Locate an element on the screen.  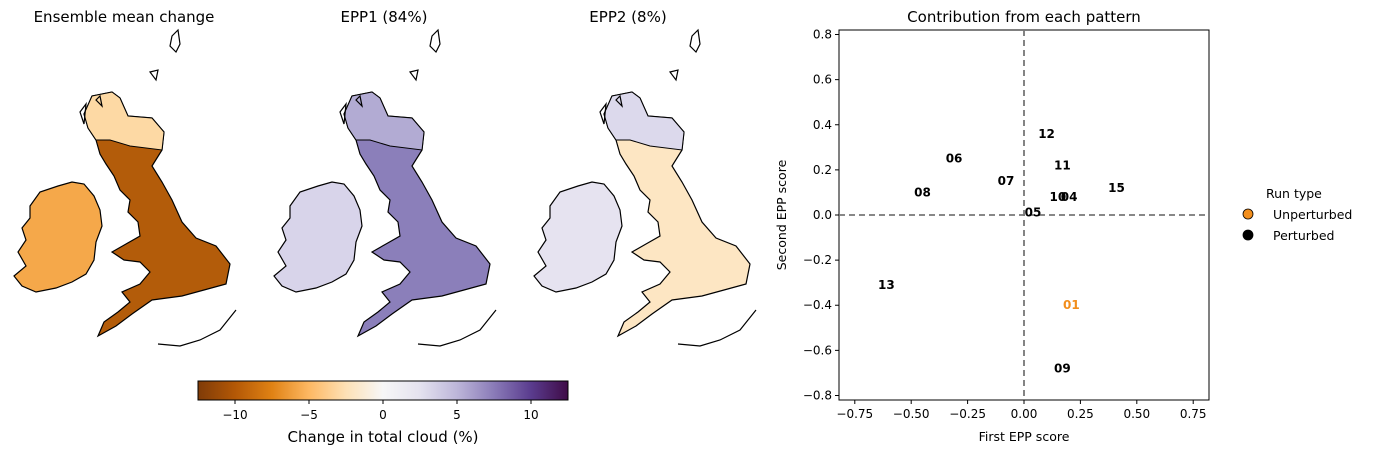
map-title-ensemble: Ensemble mean change is located at coordinates (124, 17).